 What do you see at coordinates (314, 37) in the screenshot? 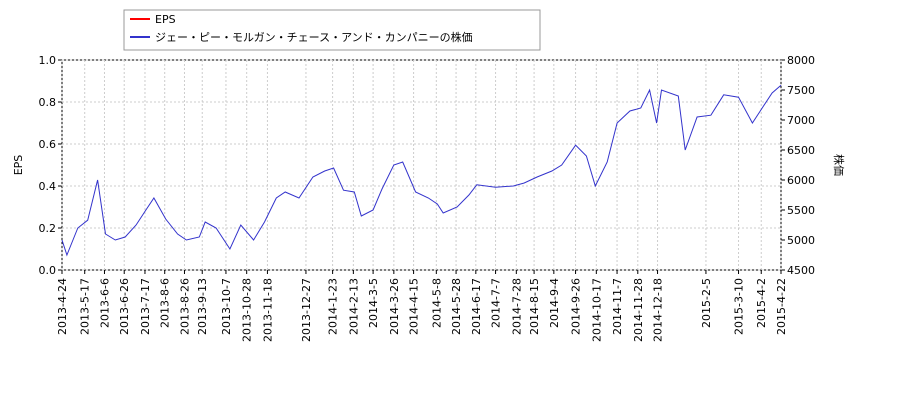
I see `legend-label: ジェー・ピー・モルガン・チェース・アンド・カンパニーの株価` at bounding box center [314, 37].